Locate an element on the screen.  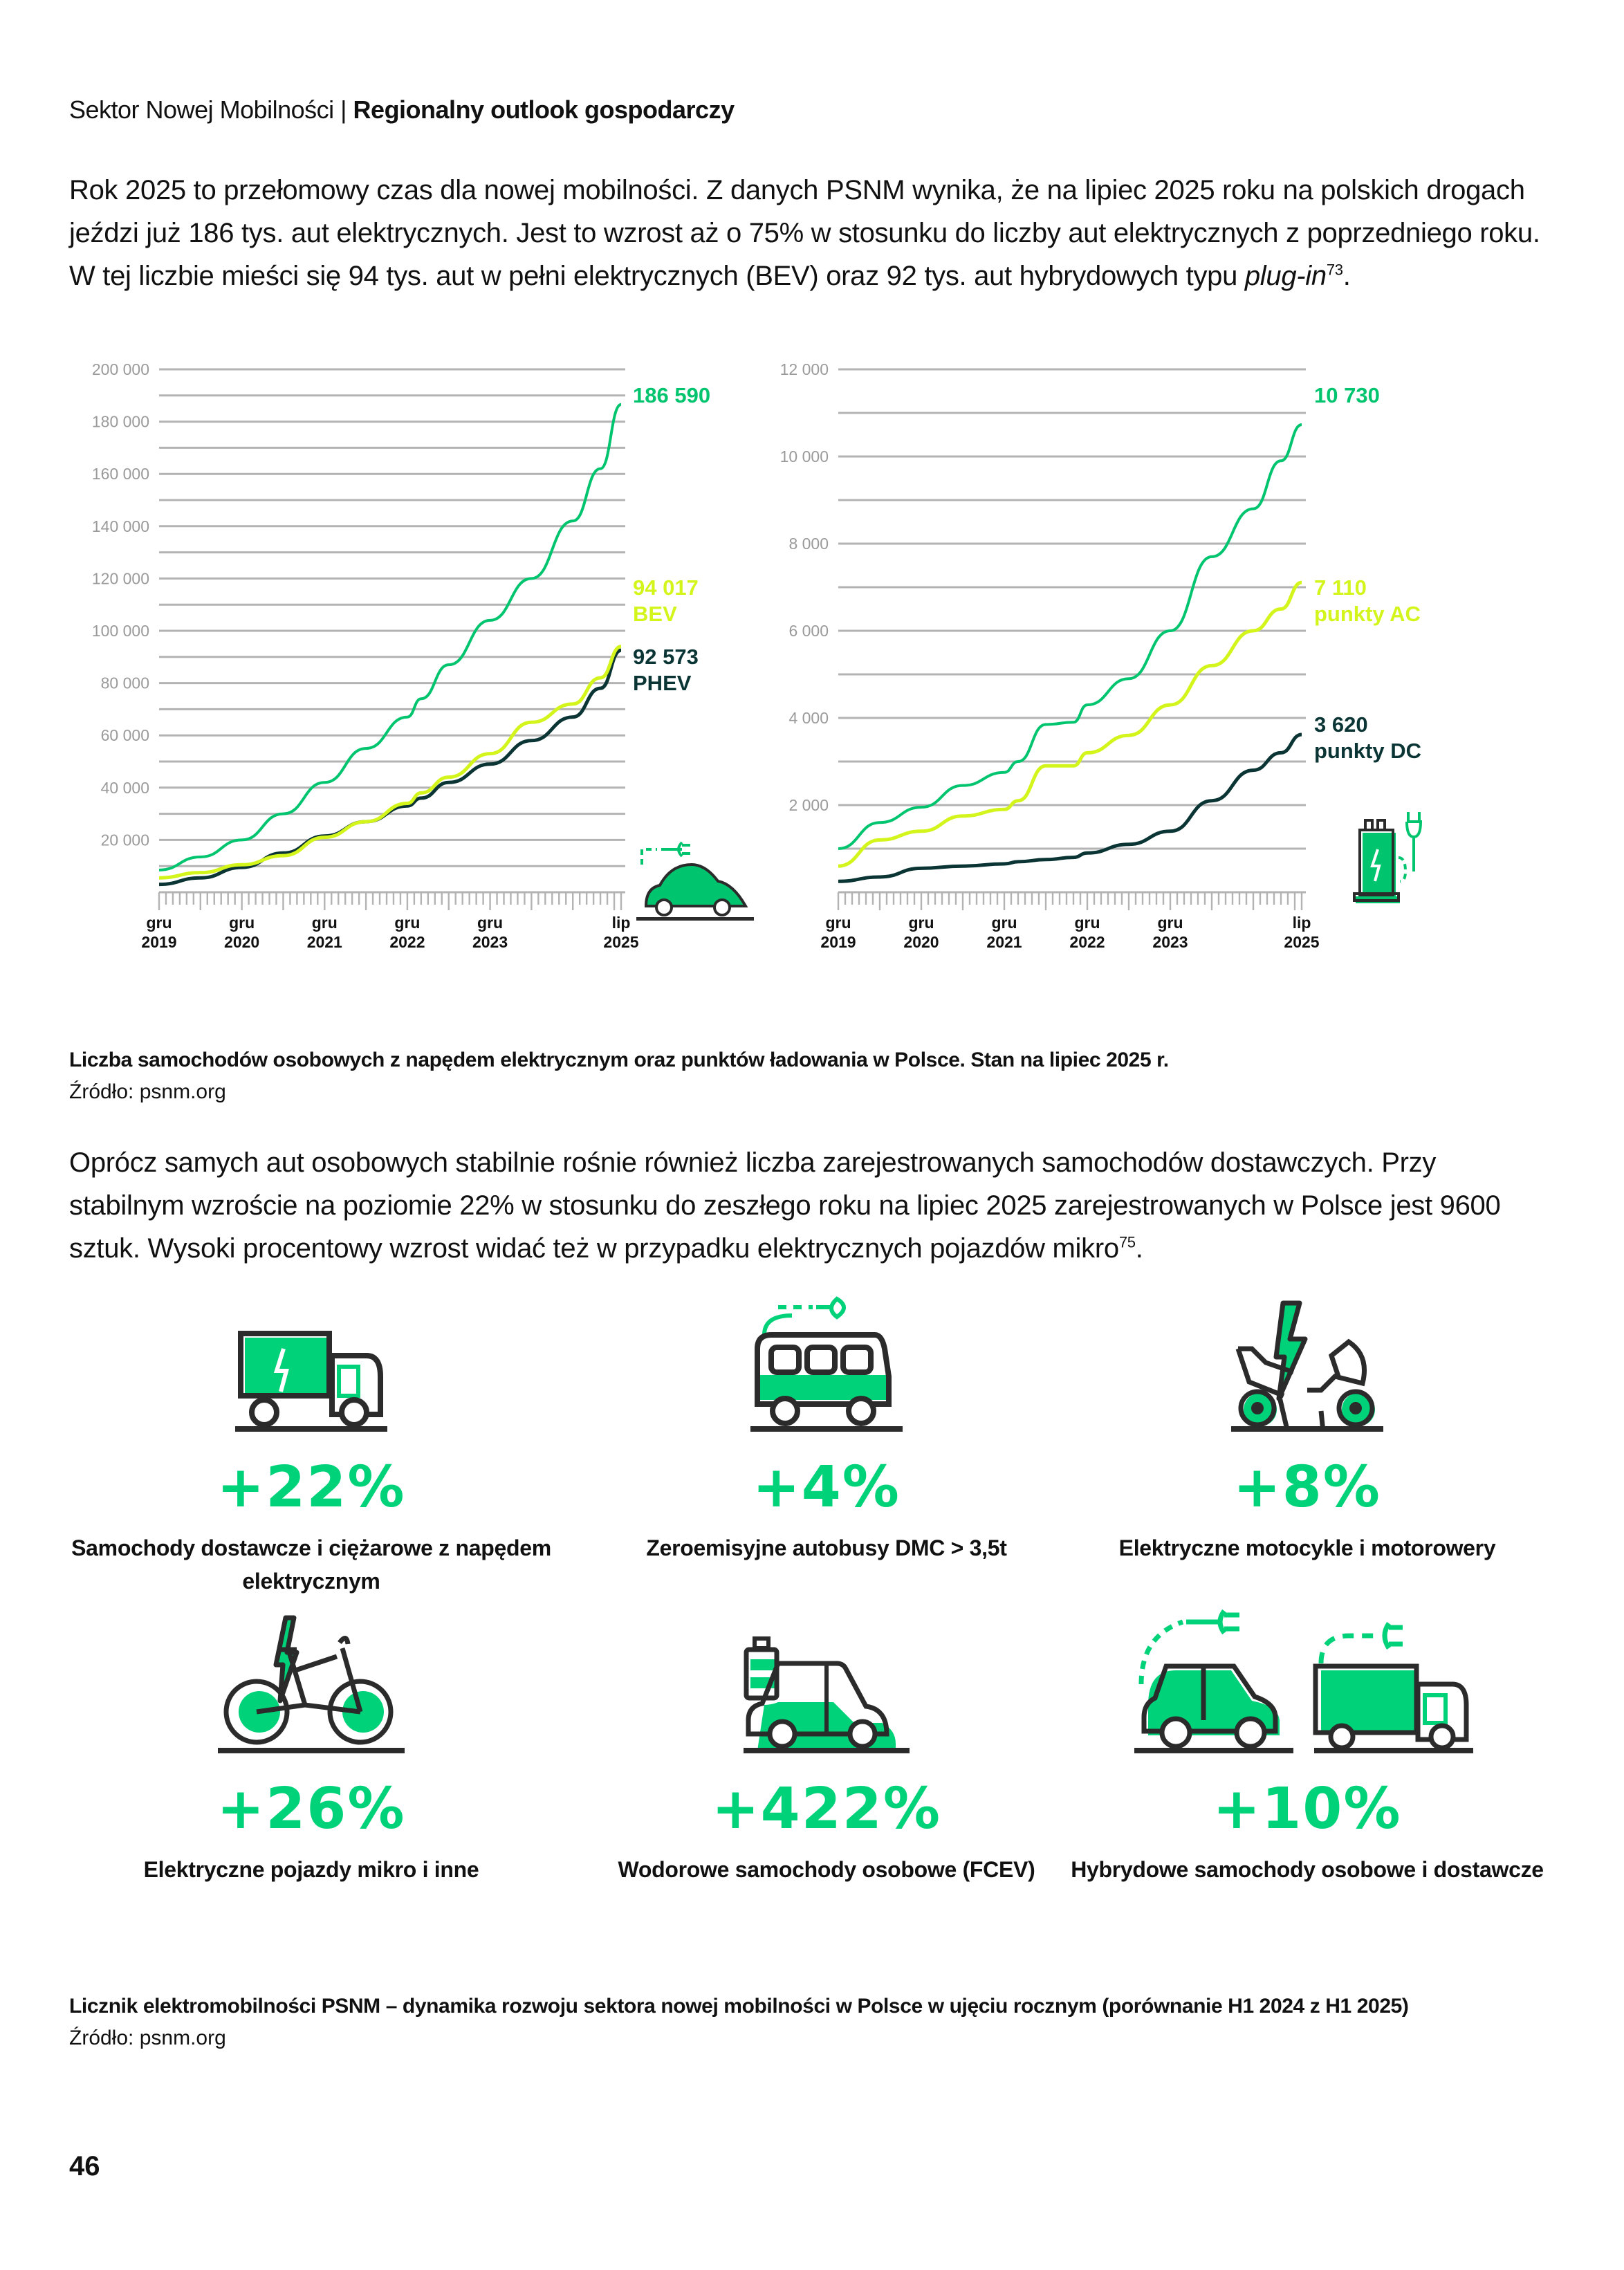
series-end-name: punkty AC is located at coordinates (1367, 614).